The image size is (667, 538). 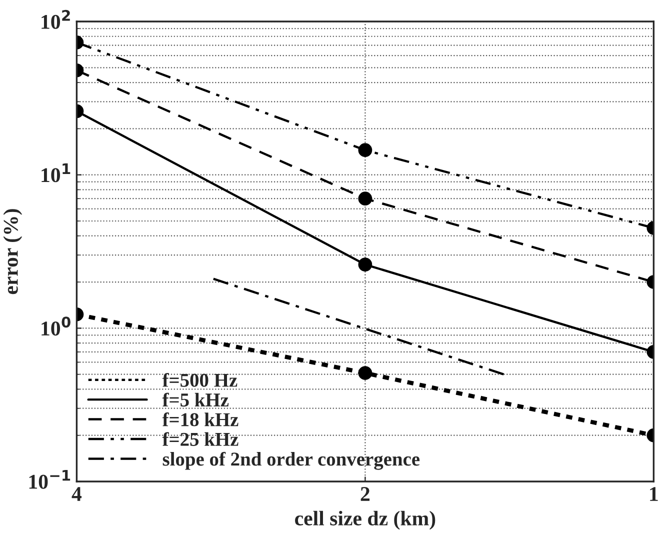 I want to click on legend-label: f=25 kHz, so click(x=200, y=439).